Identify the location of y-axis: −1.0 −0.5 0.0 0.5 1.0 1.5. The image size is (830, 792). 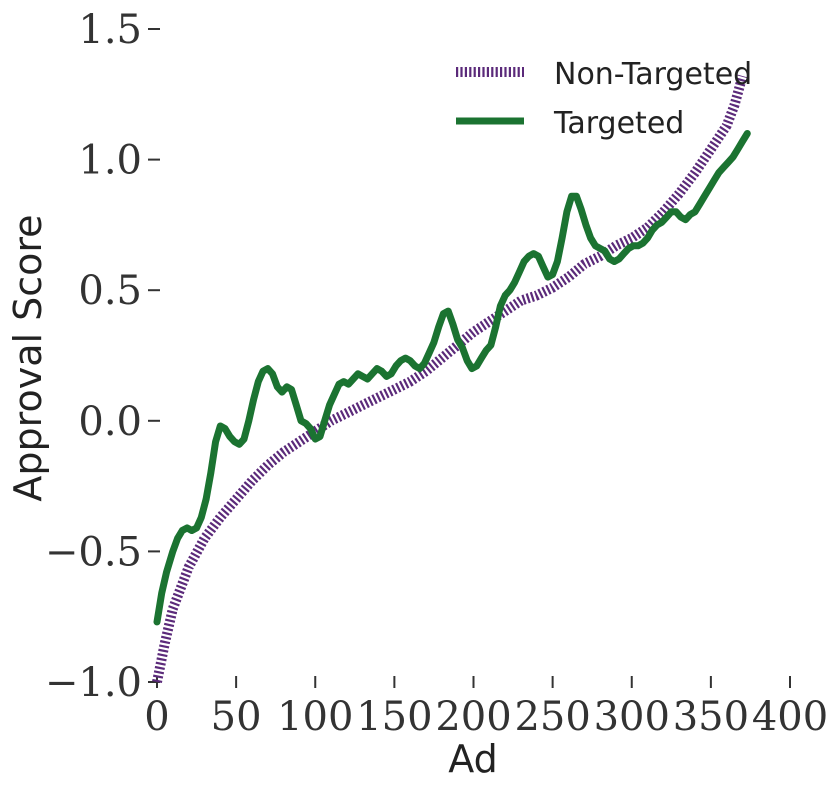
(102, 356).